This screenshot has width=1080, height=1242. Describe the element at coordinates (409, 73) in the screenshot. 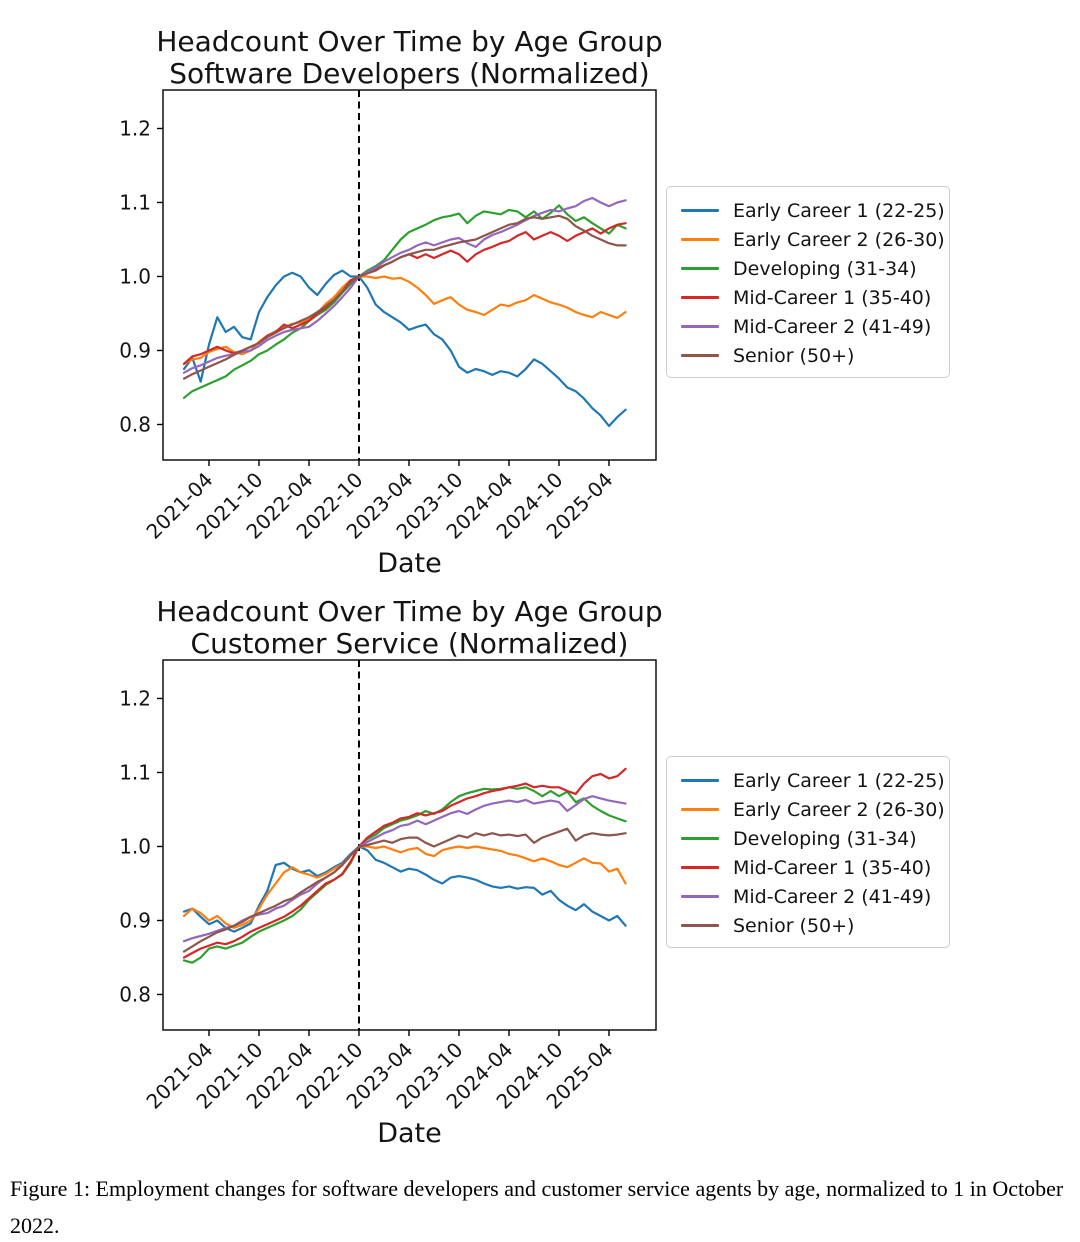

I see `chart-title-line2: Software Developers (Normalized)` at that location.